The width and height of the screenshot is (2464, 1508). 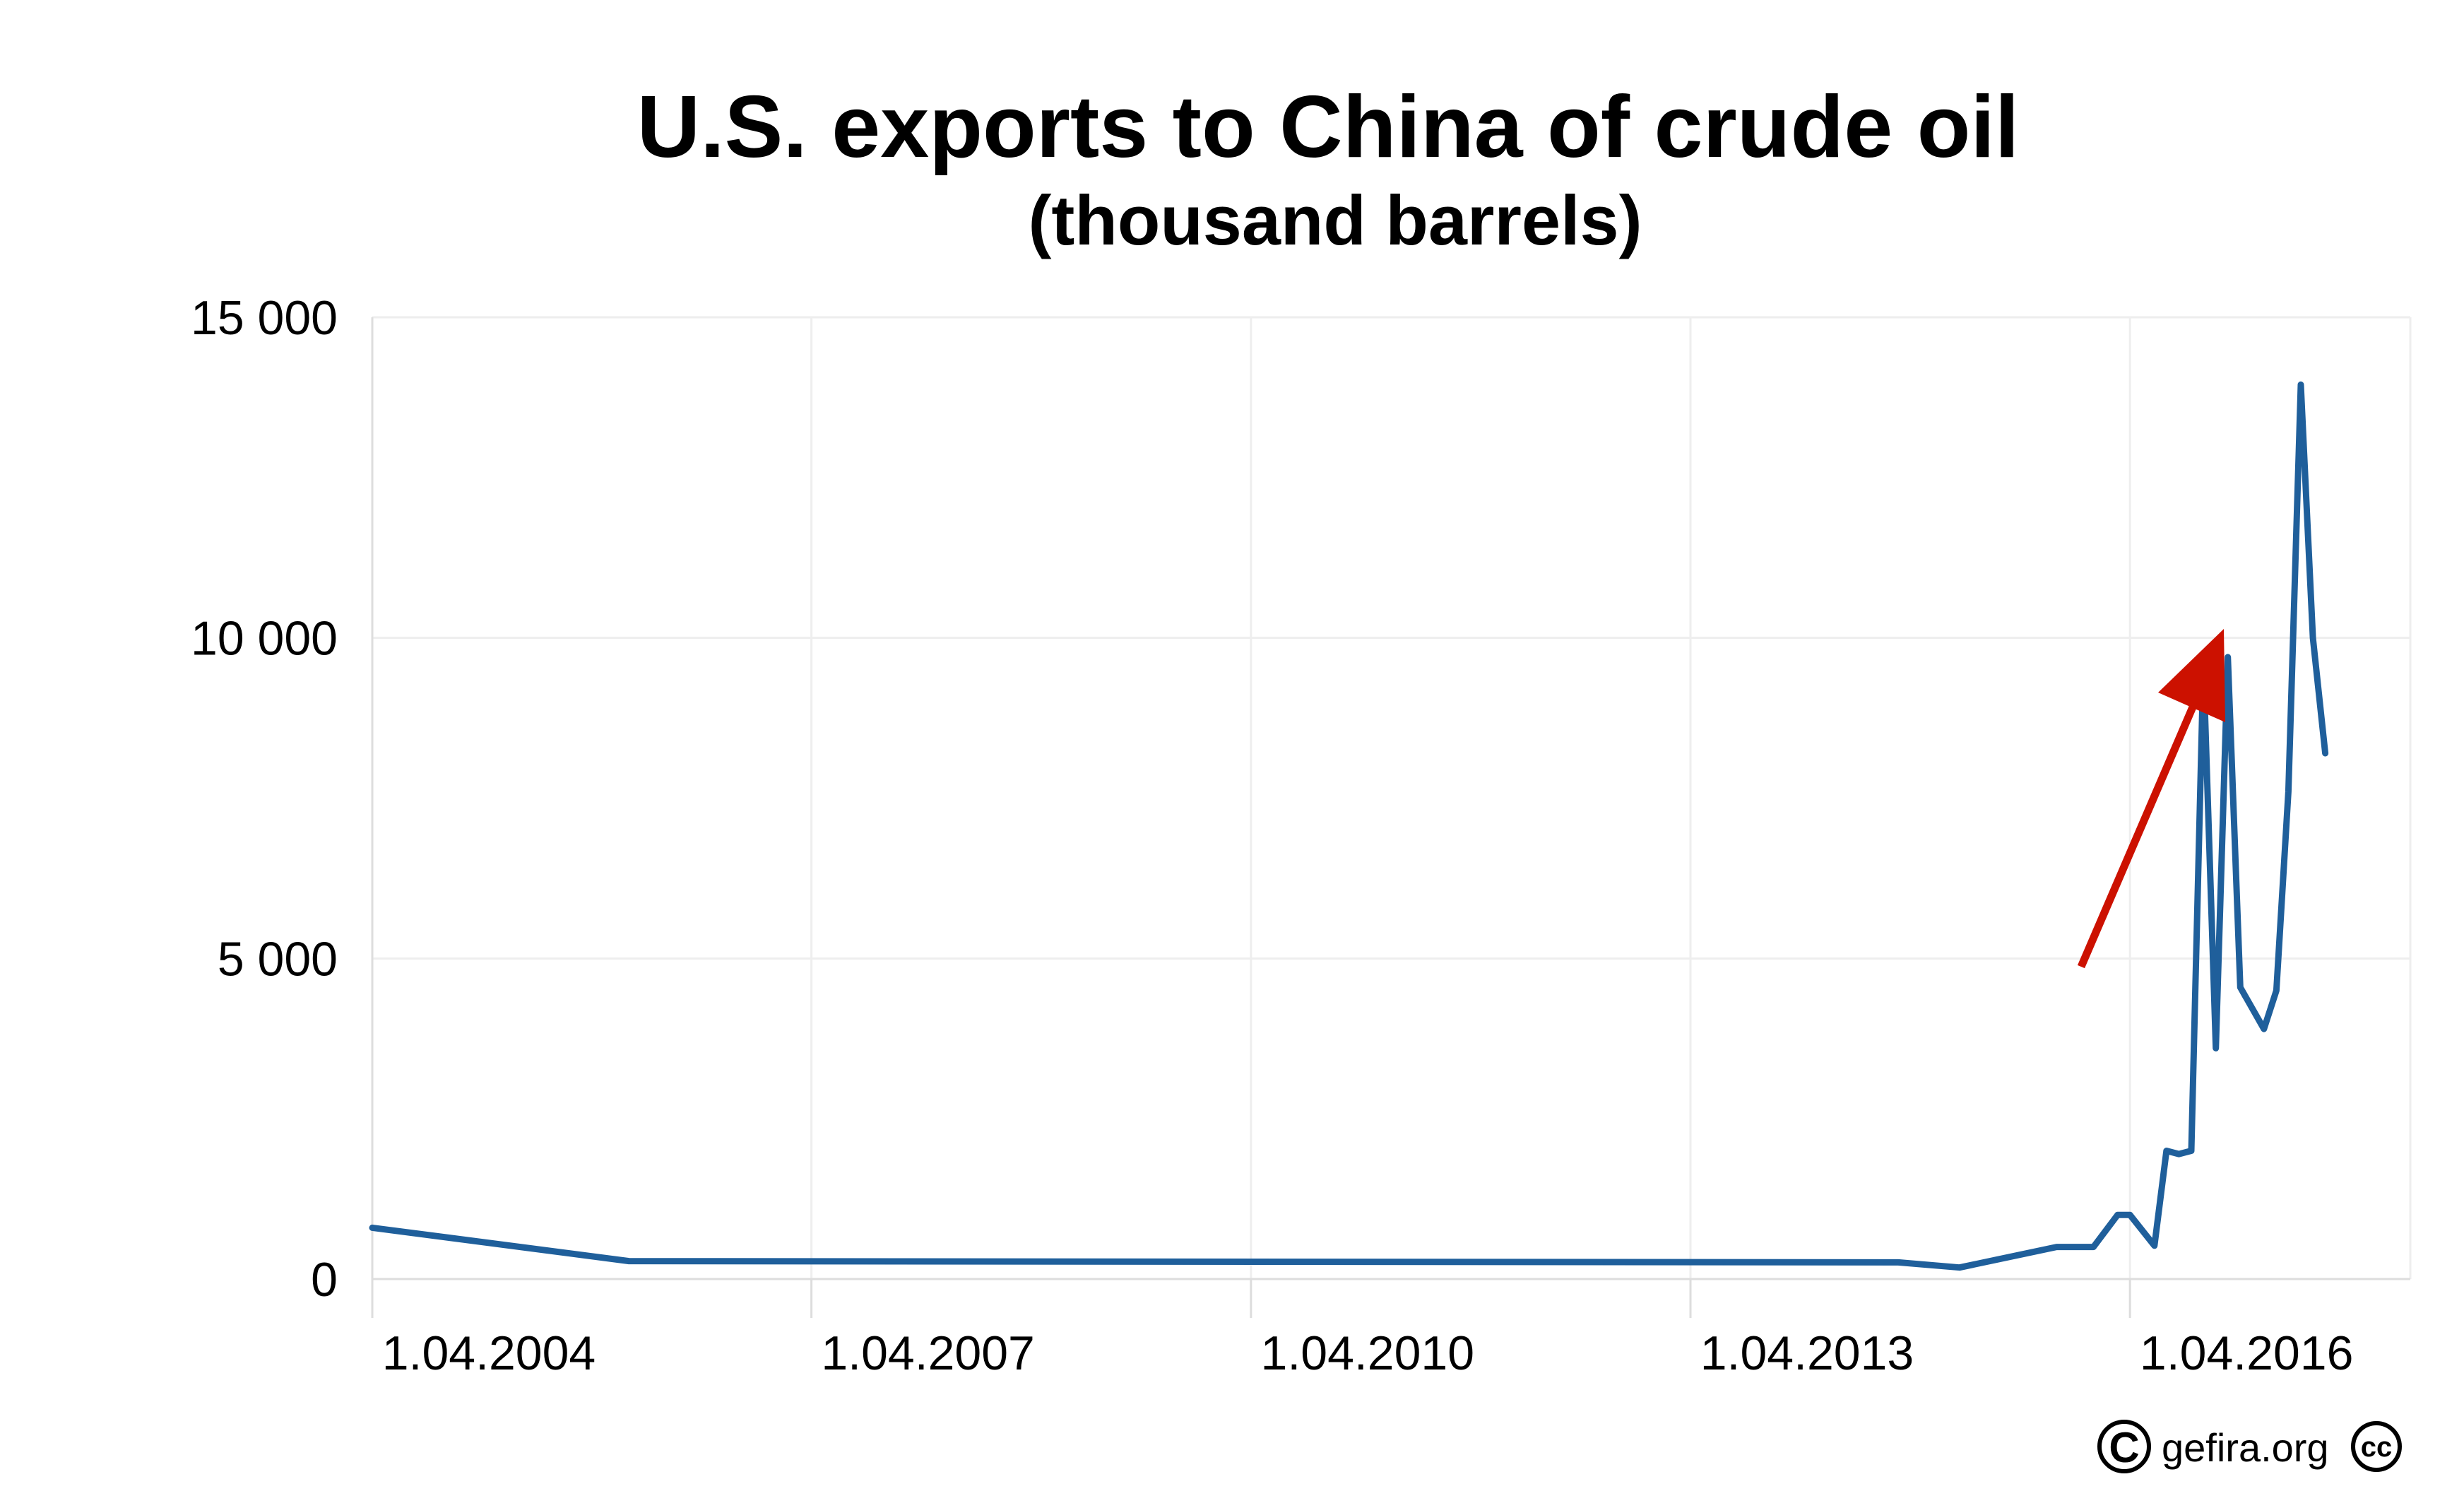 I want to click on x-tick-label: 1.04.2004, so click(x=489, y=1353).